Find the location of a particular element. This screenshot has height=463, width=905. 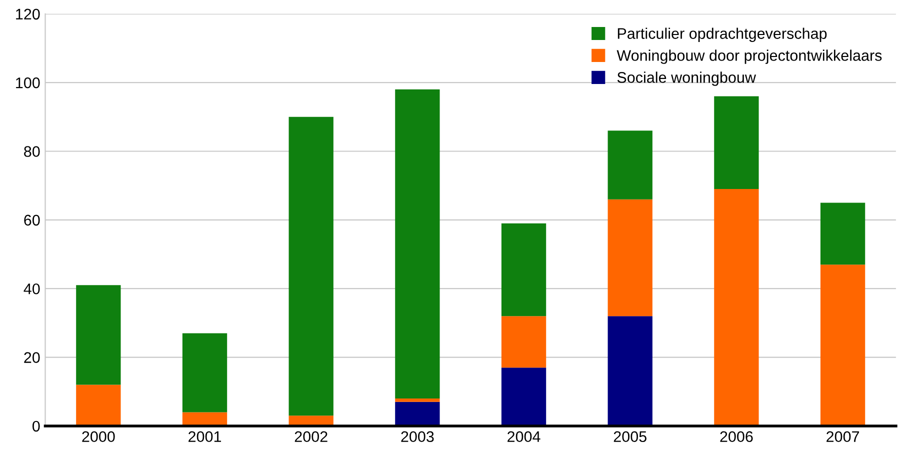

x-tick-label: 2001 is located at coordinates (205, 436).